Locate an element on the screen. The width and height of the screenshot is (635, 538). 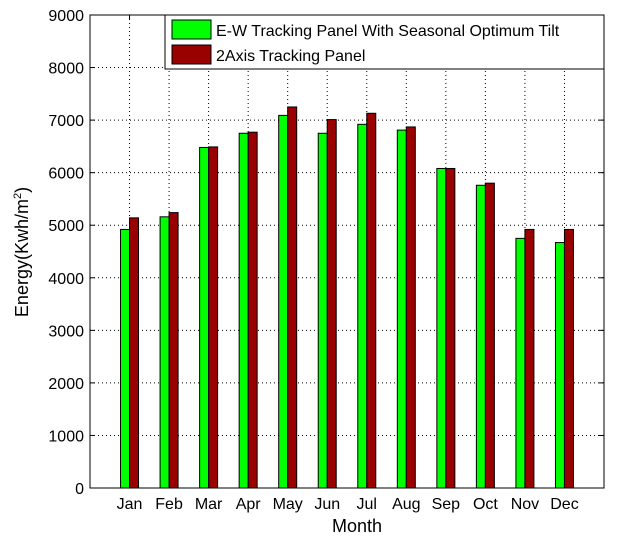
x-tick-label: Sep is located at coordinates (446, 504).